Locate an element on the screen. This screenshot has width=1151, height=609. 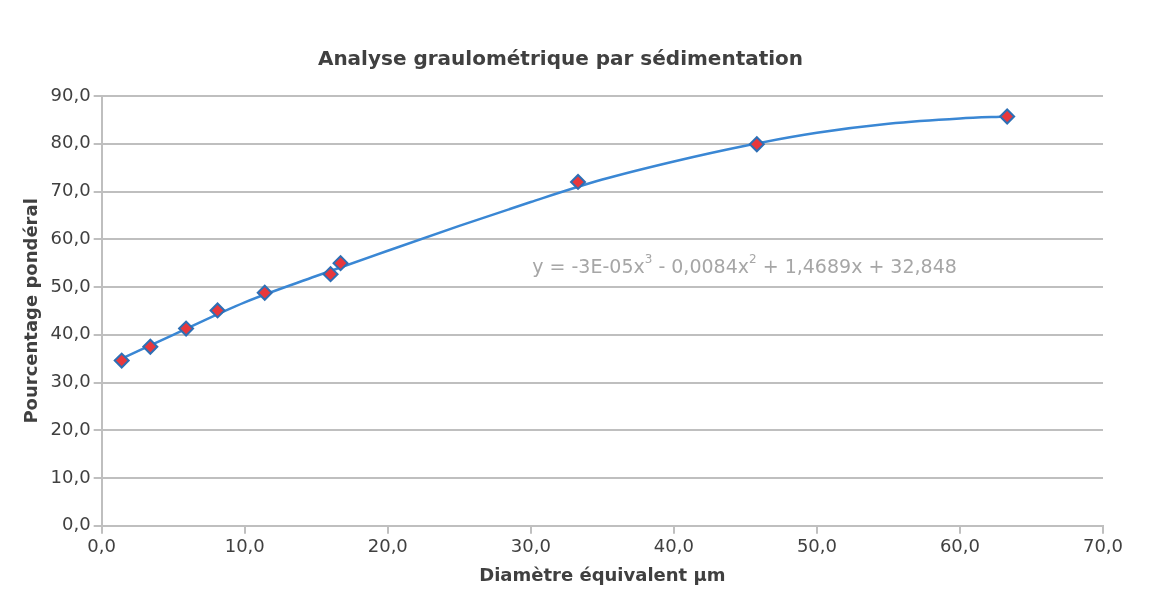
y-tick-label: 50,0 is located at coordinates (70, 285).